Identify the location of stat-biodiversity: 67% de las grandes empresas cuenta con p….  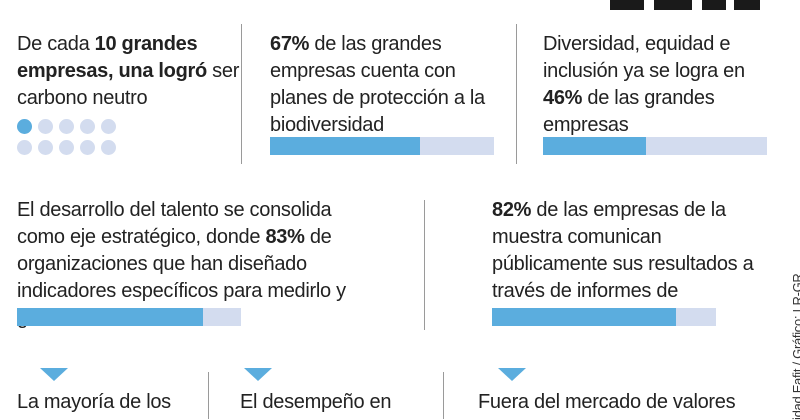
(390, 85).